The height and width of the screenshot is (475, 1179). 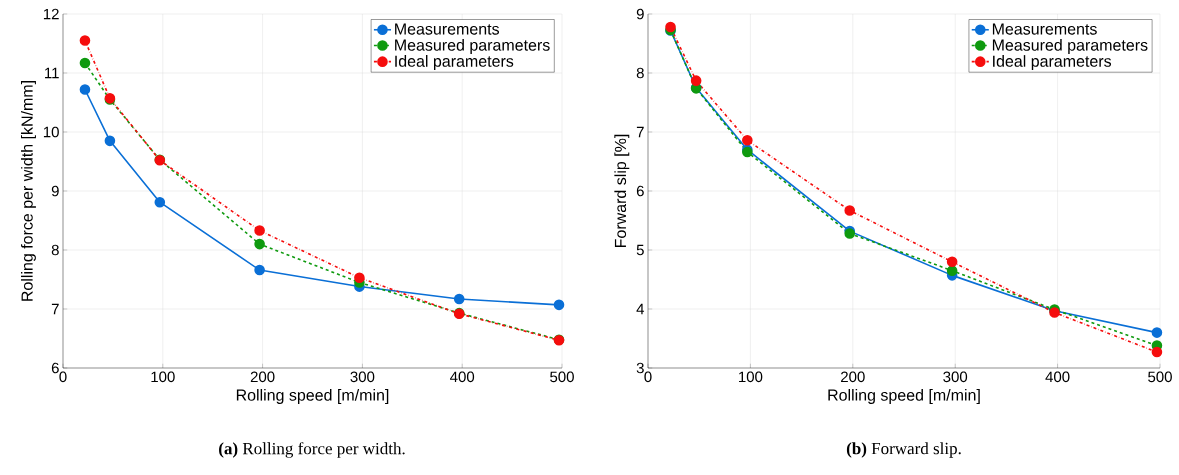 What do you see at coordinates (622, 191) in the screenshot?
I see `y-axis-title: Forward slip [%]` at bounding box center [622, 191].